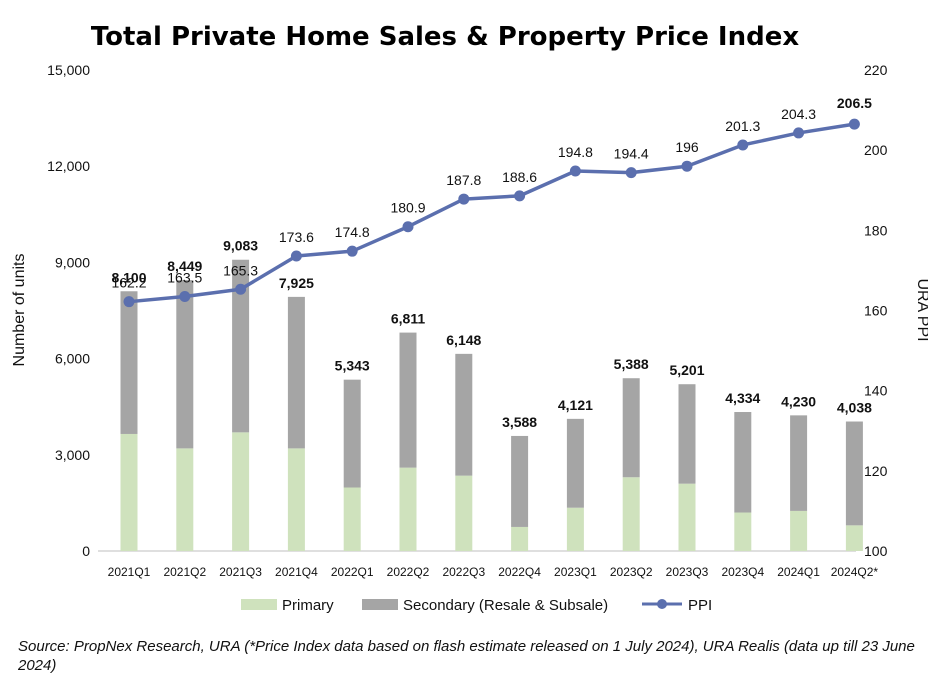  What do you see at coordinates (742, 572) in the screenshot?
I see `x-tick-label: 2023Q4` at bounding box center [742, 572].